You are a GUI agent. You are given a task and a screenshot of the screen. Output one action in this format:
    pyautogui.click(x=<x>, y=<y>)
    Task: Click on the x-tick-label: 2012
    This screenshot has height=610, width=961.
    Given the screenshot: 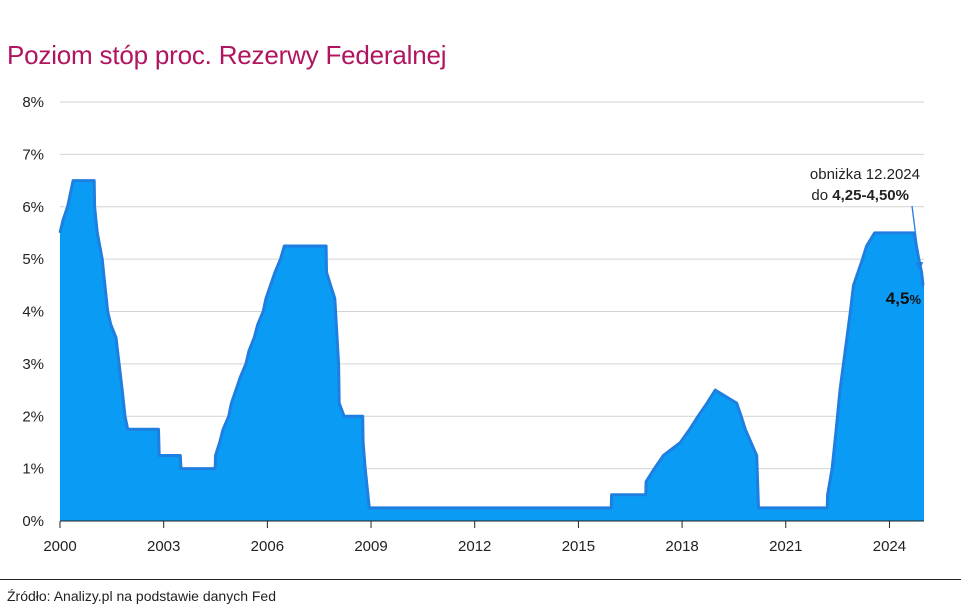 What is the action you would take?
    pyautogui.click(x=474, y=546)
    